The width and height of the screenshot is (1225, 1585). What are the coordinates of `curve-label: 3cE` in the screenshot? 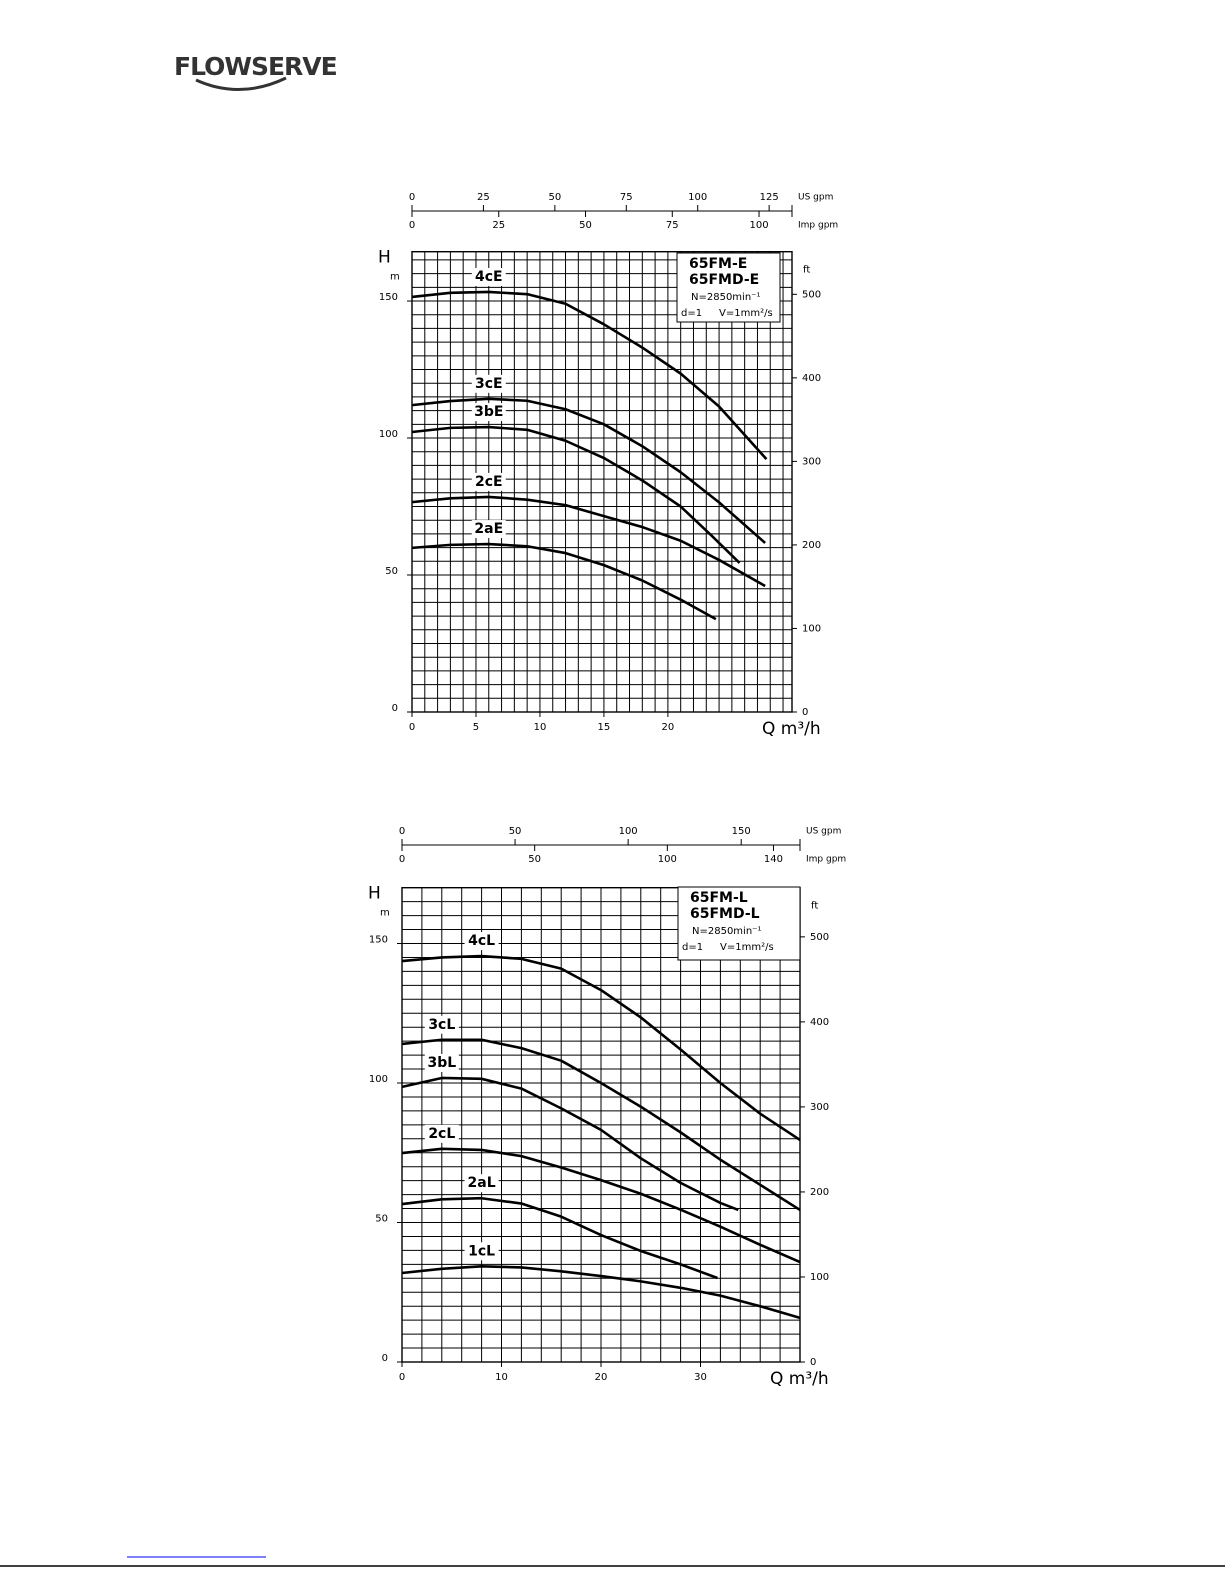 It's located at (489, 384).